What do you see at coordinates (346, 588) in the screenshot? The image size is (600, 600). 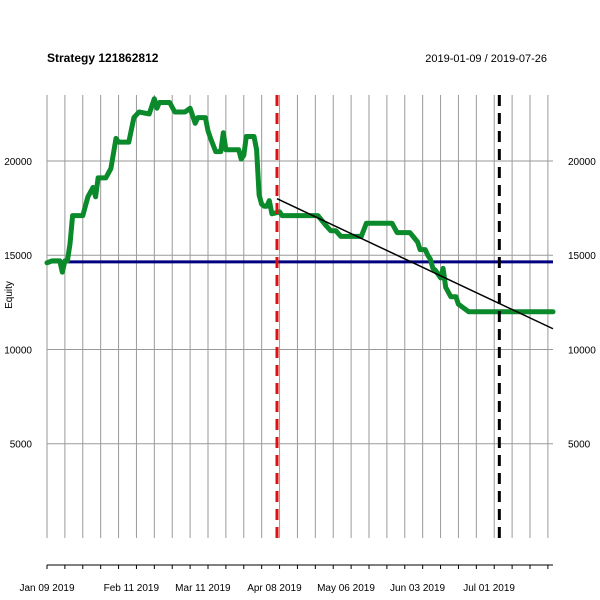 I see `x-tick-label: May 06 2019` at bounding box center [346, 588].